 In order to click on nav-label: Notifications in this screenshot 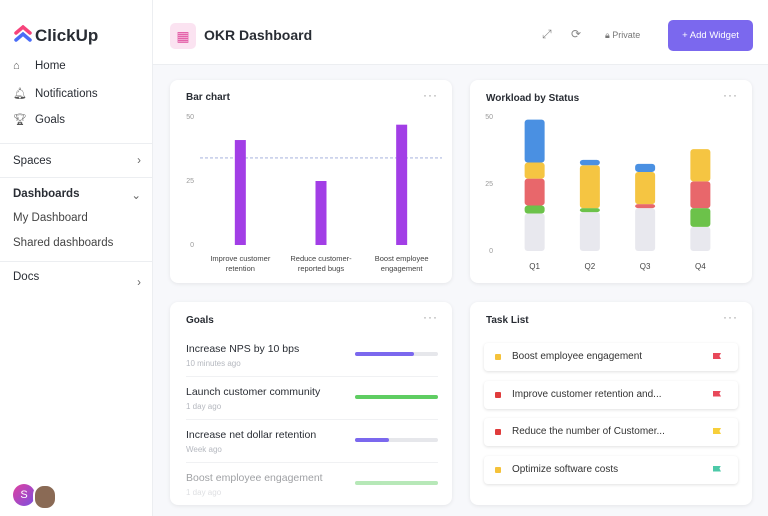, I will do `click(66, 93)`.